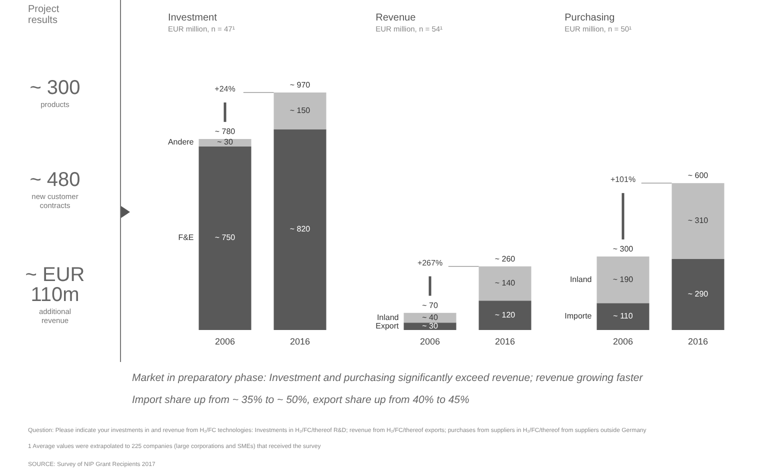 This screenshot has width=762, height=473. I want to click on data-label: ~ 820, so click(300, 229).